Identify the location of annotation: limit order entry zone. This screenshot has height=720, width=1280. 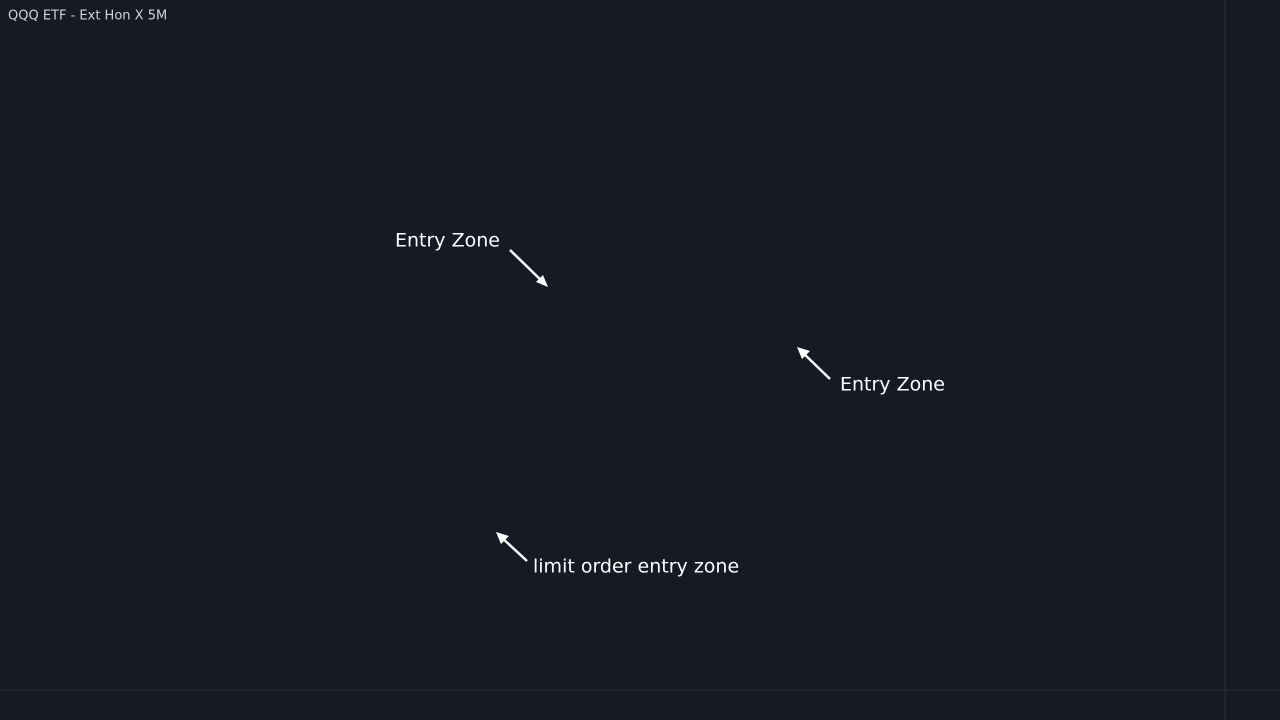
(636, 567).